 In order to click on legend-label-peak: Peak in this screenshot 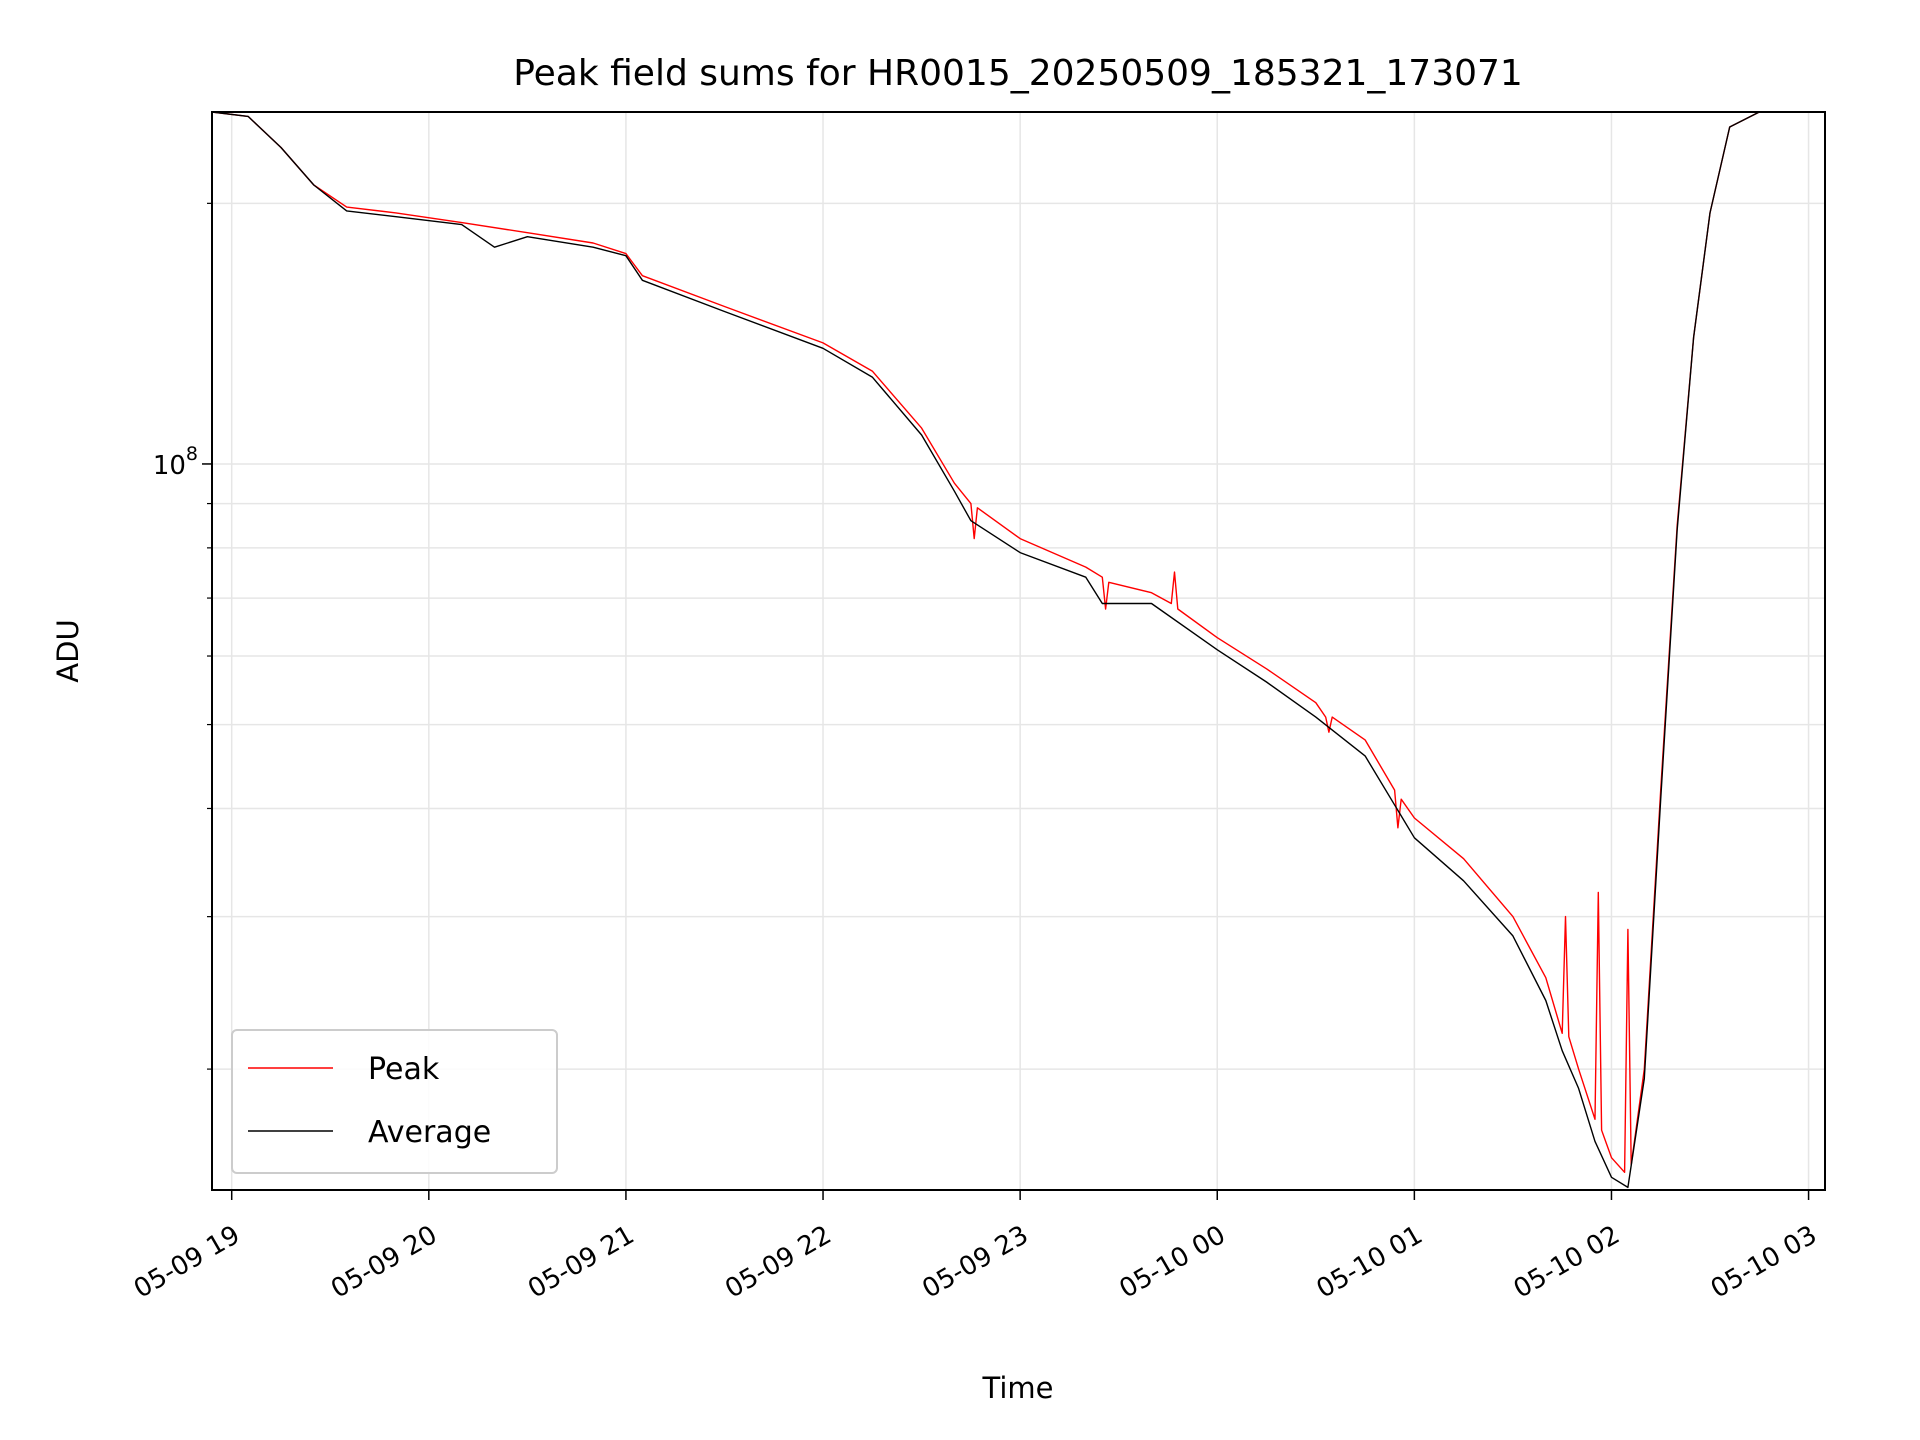, I will do `click(404, 1069)`.